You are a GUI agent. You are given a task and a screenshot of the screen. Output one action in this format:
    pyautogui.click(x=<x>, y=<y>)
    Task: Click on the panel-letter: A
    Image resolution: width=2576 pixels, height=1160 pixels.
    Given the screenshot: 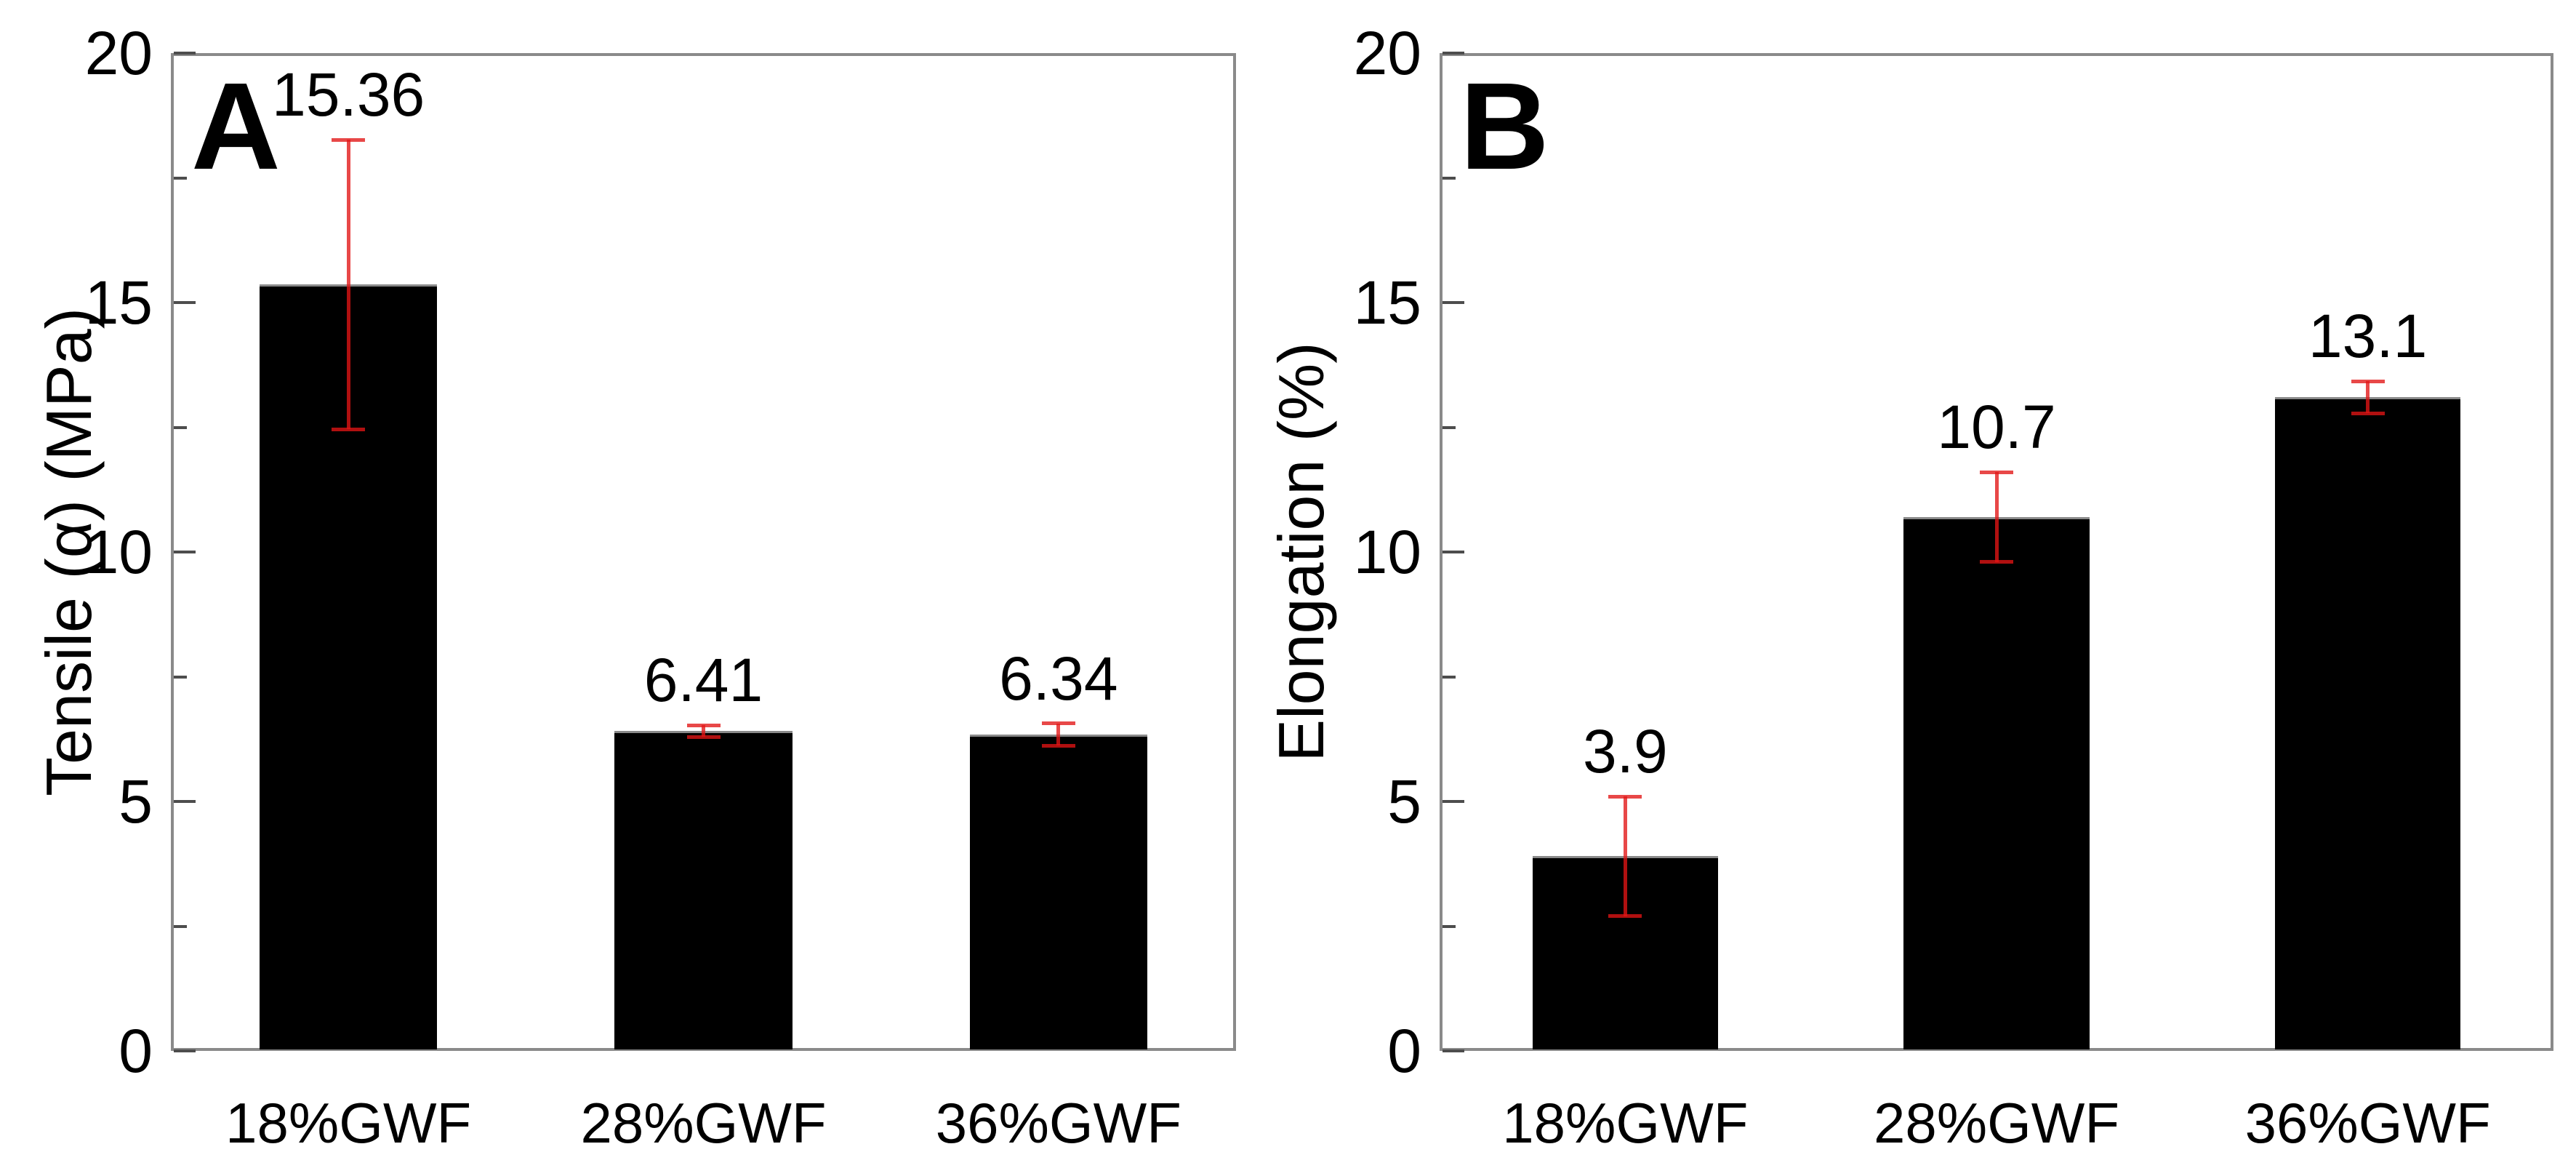 What is the action you would take?
    pyautogui.click(x=236, y=126)
    